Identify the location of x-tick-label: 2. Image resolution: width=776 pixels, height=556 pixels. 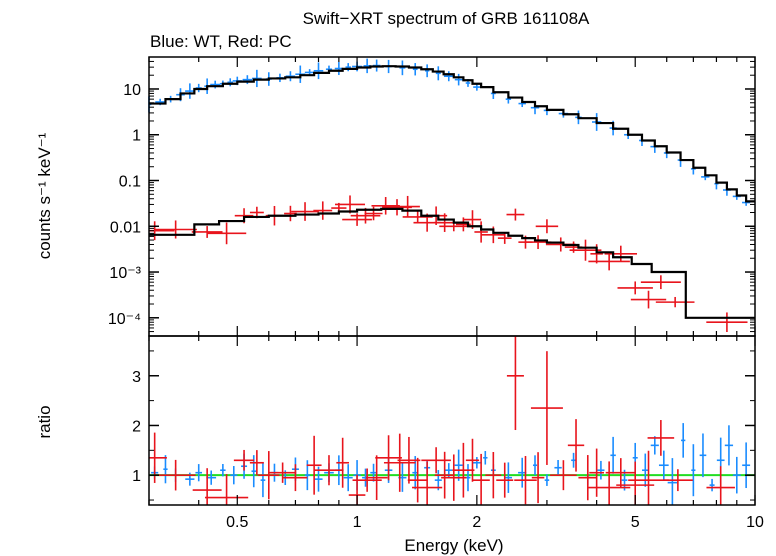
(476, 522).